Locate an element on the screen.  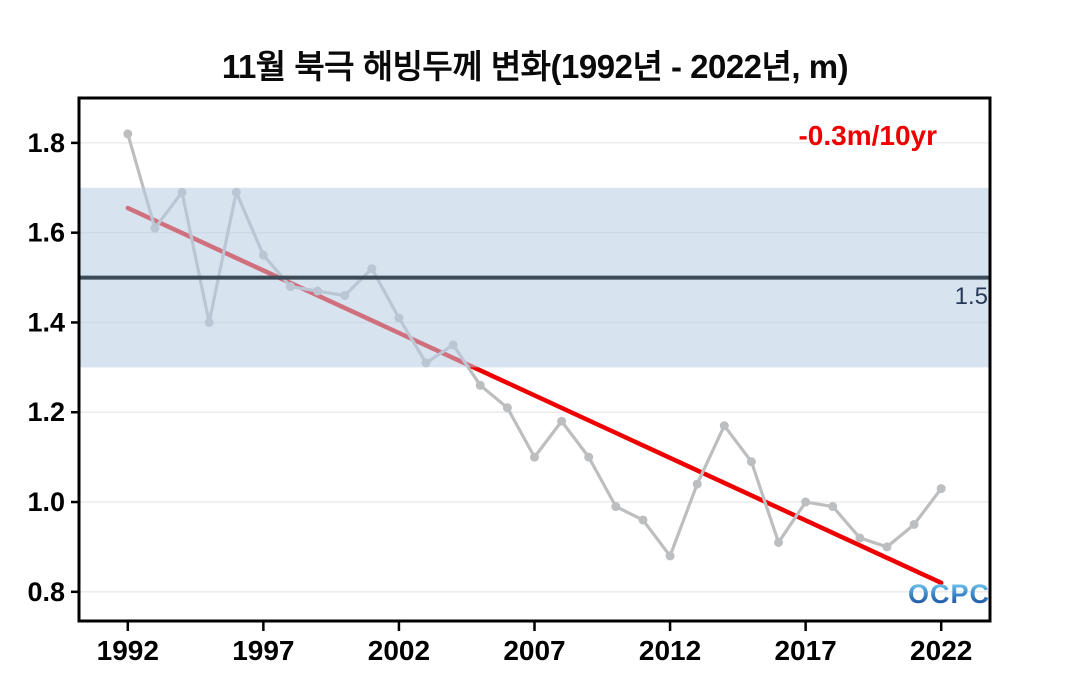
reference-line-label: 1.5 is located at coordinates (971, 296).